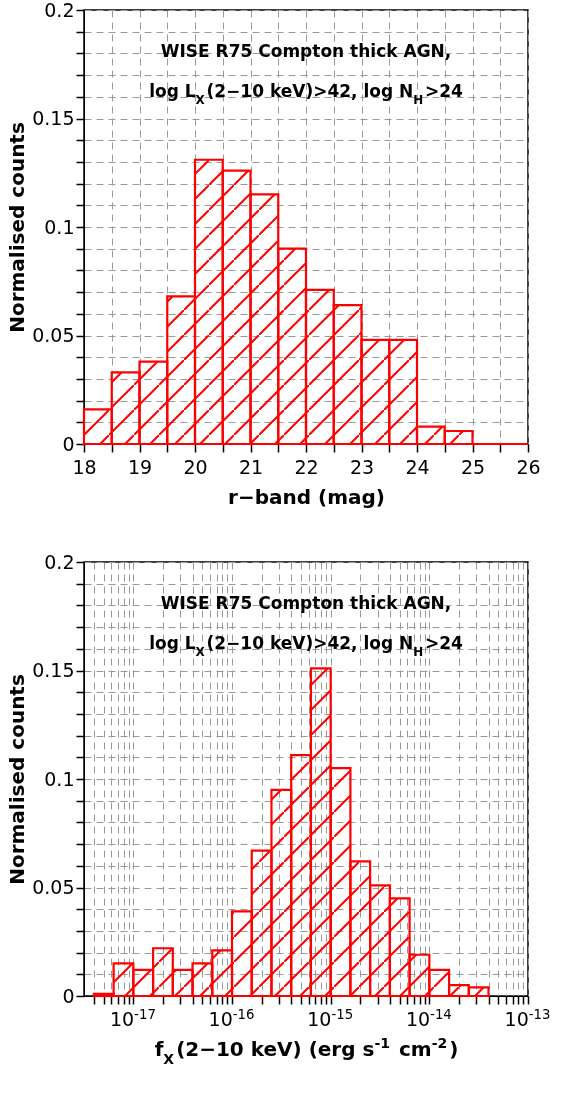 The width and height of the screenshot is (582, 1120). Describe the element at coordinates (231, 1018) in the screenshot. I see `x-tick-label: 10$^{-16}$` at that location.